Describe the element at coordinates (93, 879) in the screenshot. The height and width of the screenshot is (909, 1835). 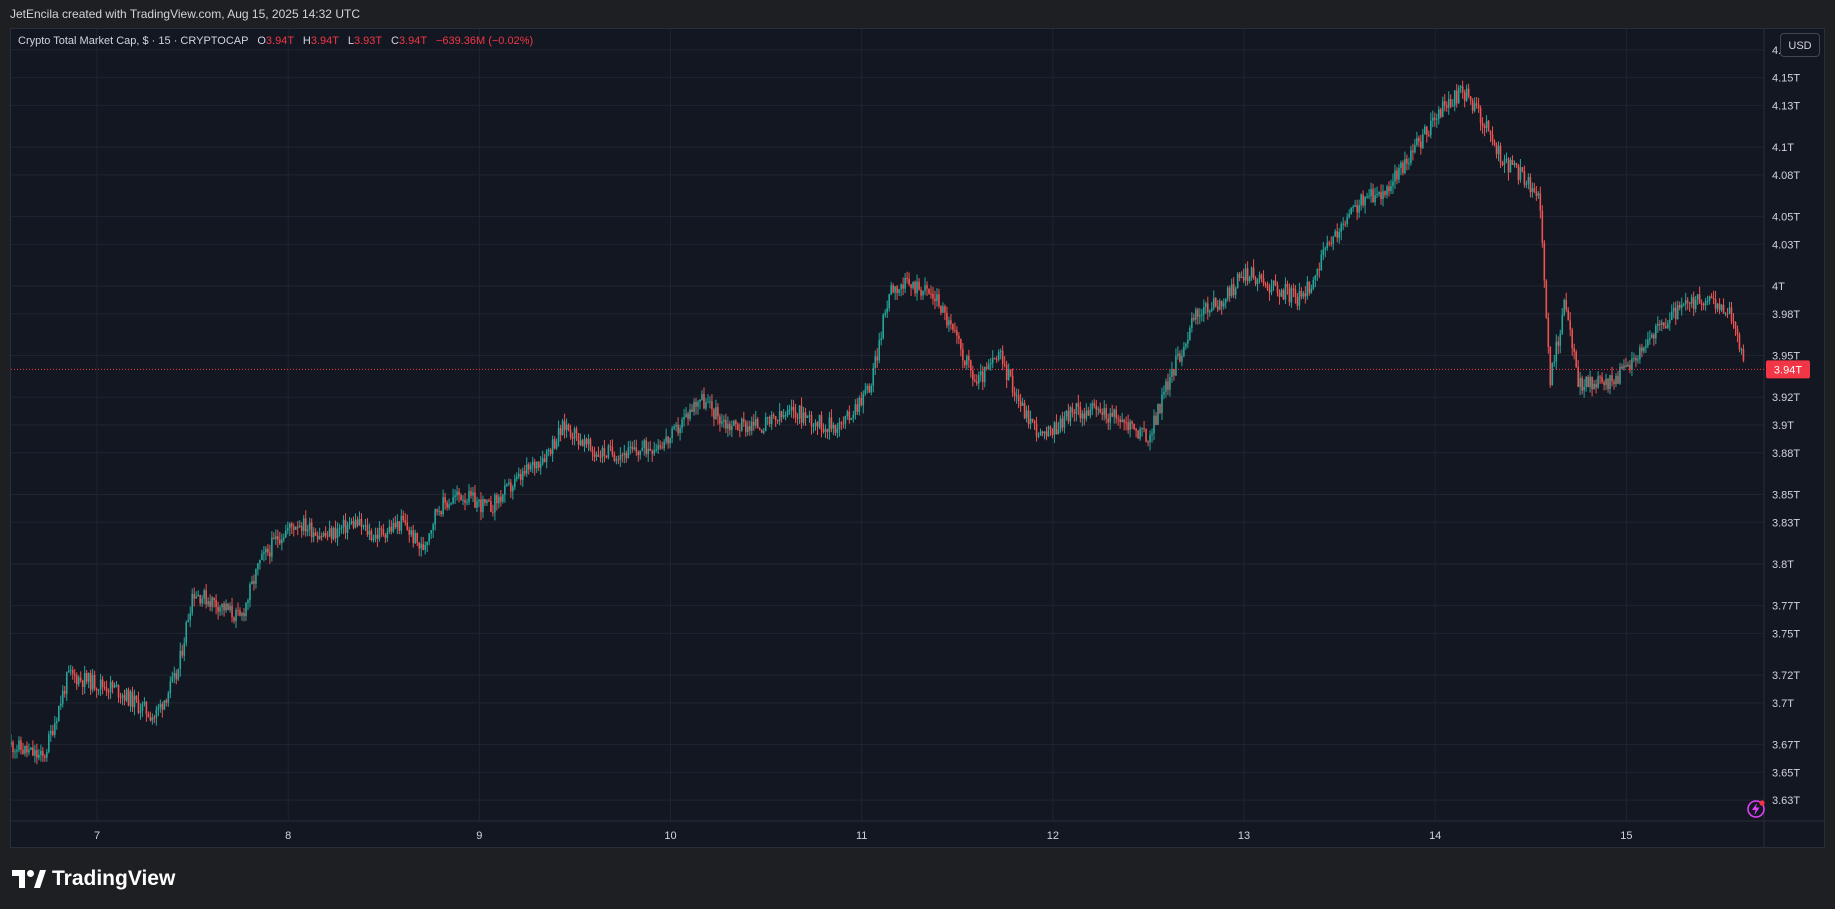
I see `tradingview-brand: TradingView` at that location.